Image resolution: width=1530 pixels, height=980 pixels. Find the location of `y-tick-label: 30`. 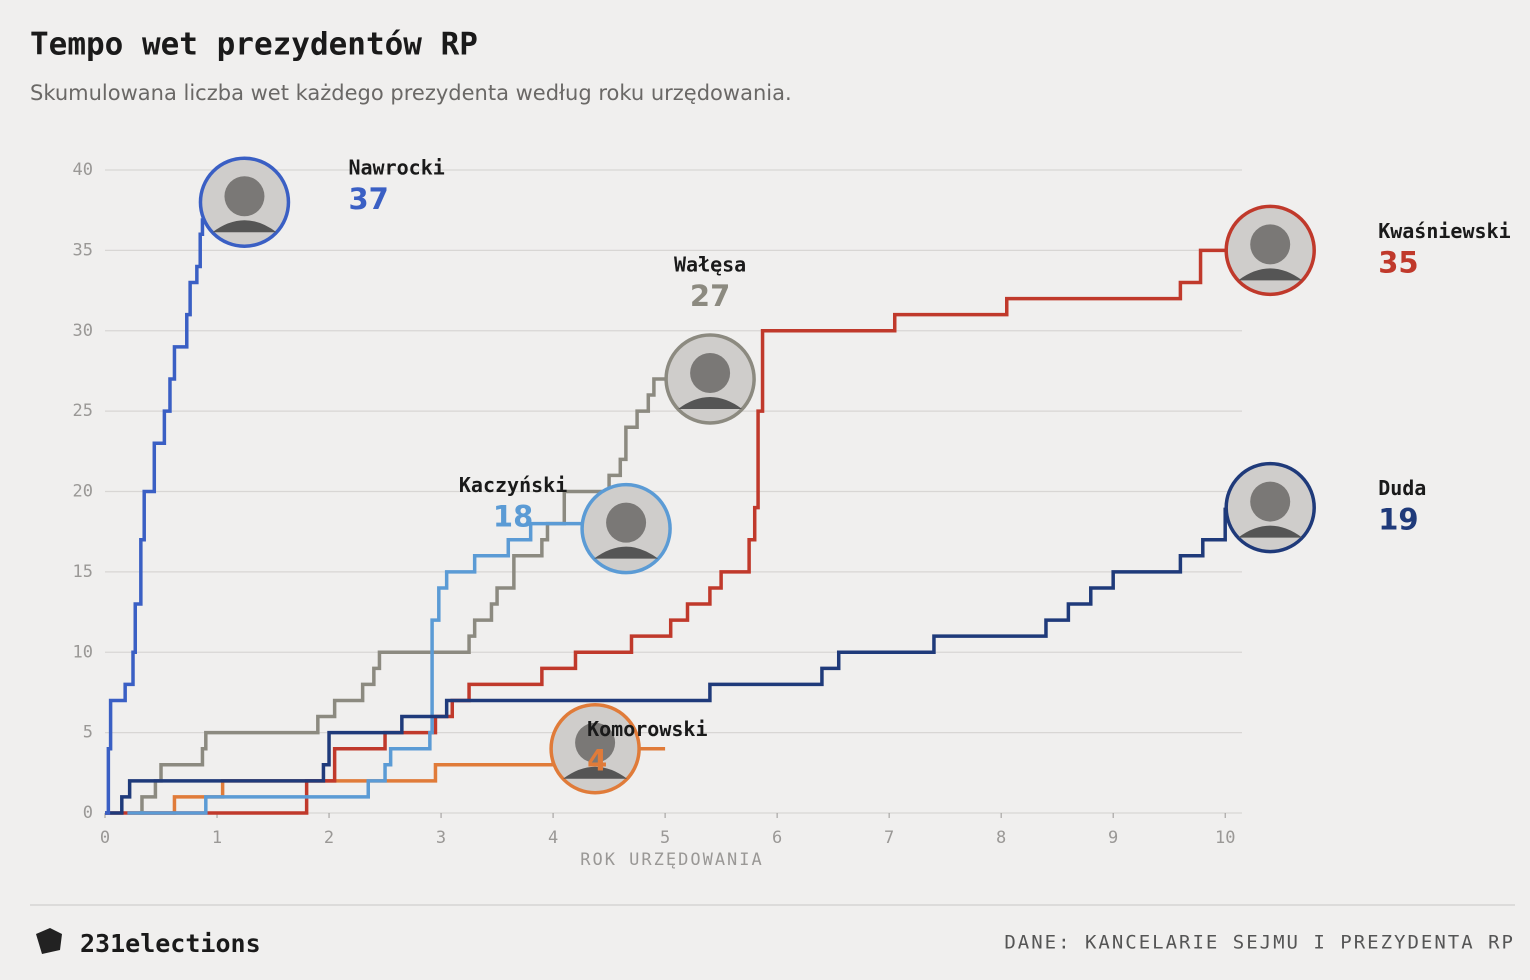

y-tick-label: 30 is located at coordinates (83, 331).